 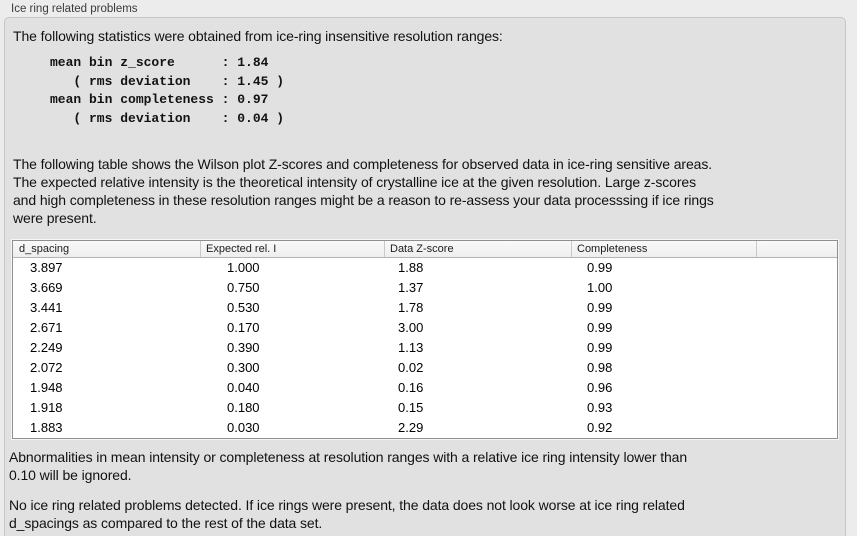 I want to click on table-cell: 1.883, so click(x=46, y=427).